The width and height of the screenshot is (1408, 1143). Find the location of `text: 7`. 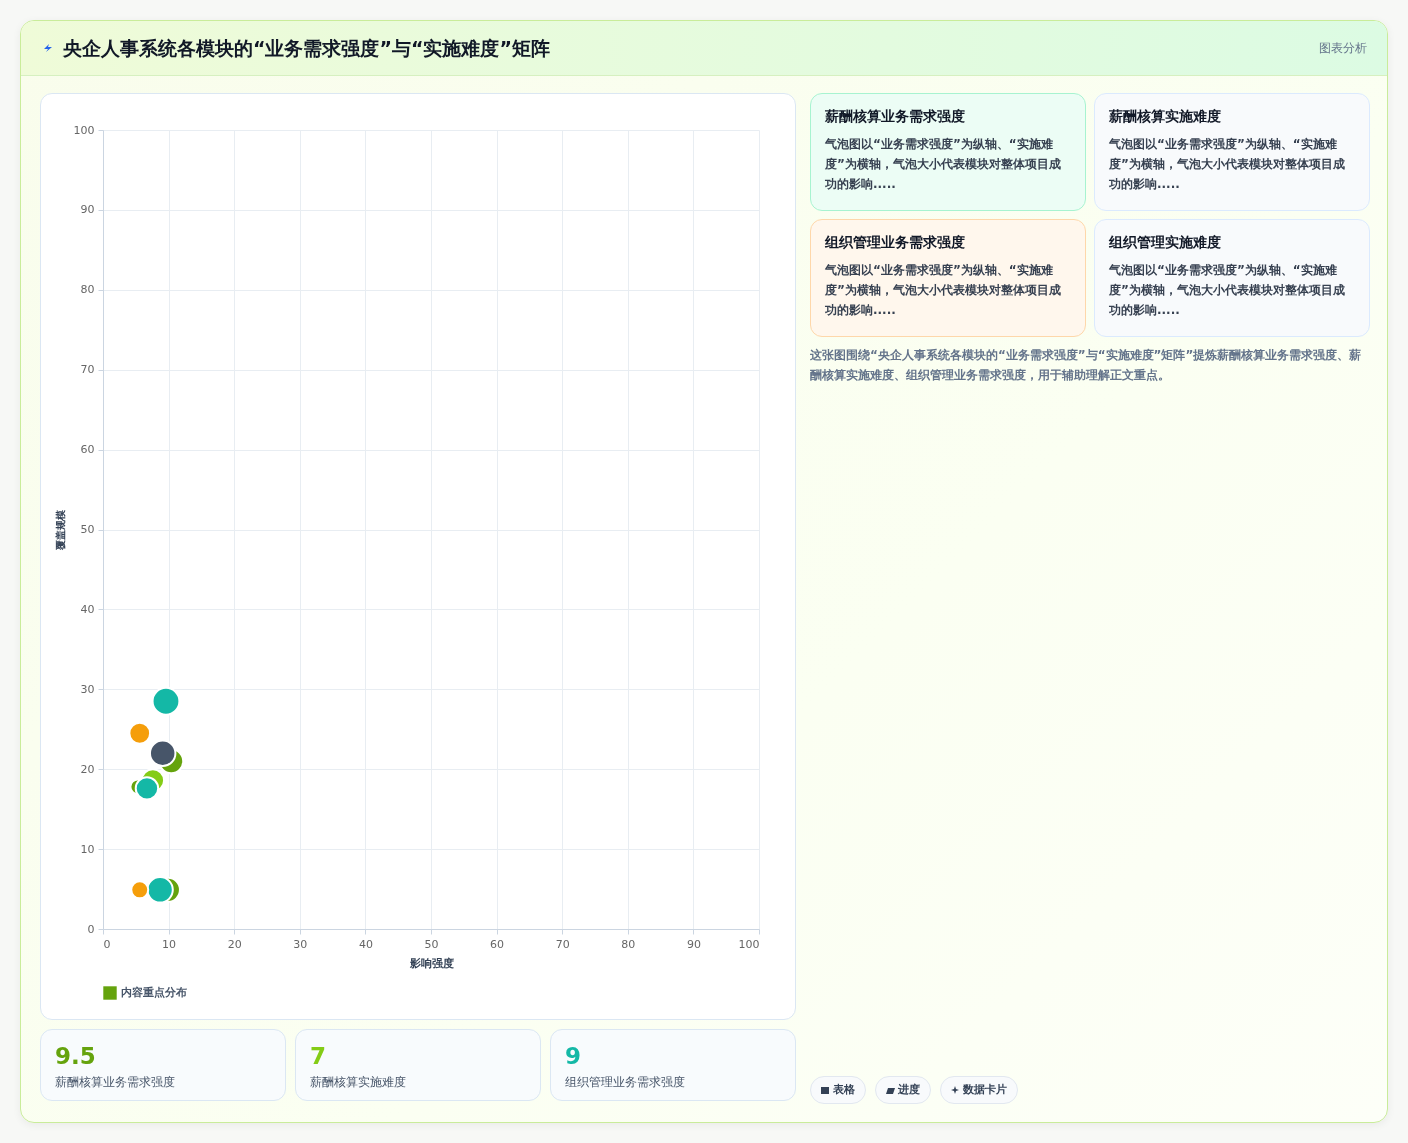

text: 7 is located at coordinates (318, 1056).